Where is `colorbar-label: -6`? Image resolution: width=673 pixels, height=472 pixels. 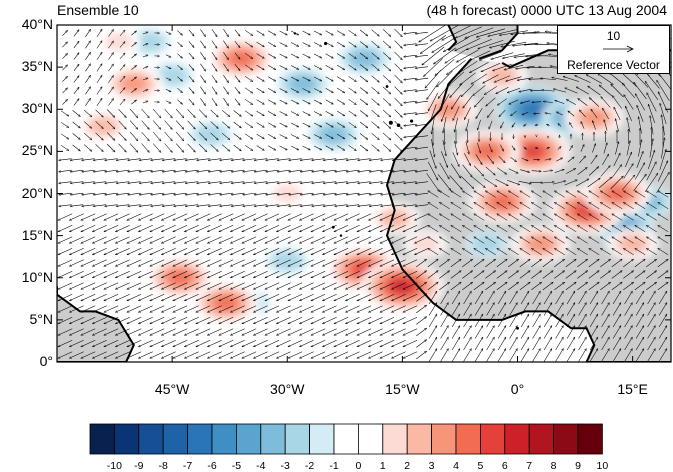 colorbar-label: -6 is located at coordinates (212, 466).